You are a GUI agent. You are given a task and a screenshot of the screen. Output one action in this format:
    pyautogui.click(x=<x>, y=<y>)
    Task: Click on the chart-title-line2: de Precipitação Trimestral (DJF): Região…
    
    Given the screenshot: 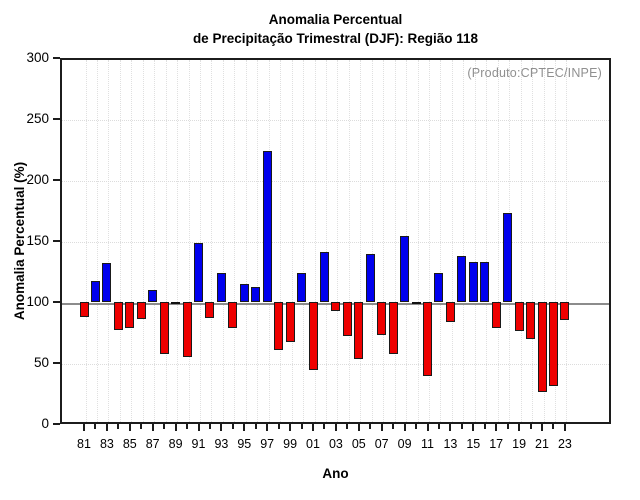 What is the action you would take?
    pyautogui.click(x=335, y=38)
    